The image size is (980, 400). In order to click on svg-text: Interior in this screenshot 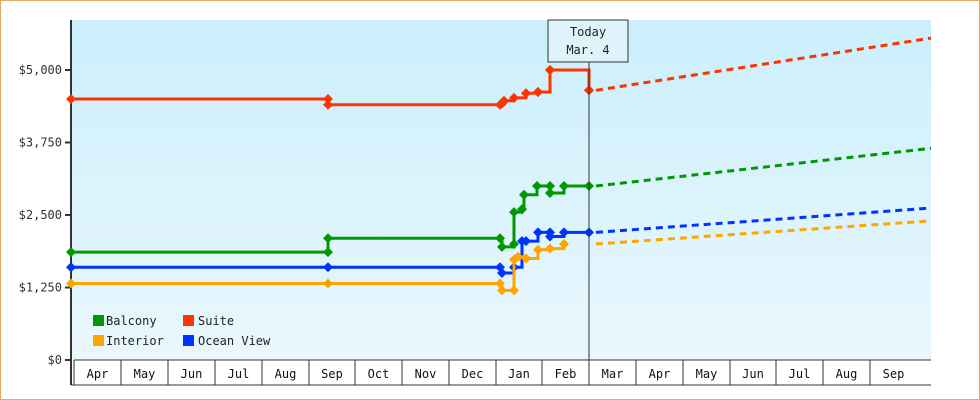, I will do `click(135, 341)`.